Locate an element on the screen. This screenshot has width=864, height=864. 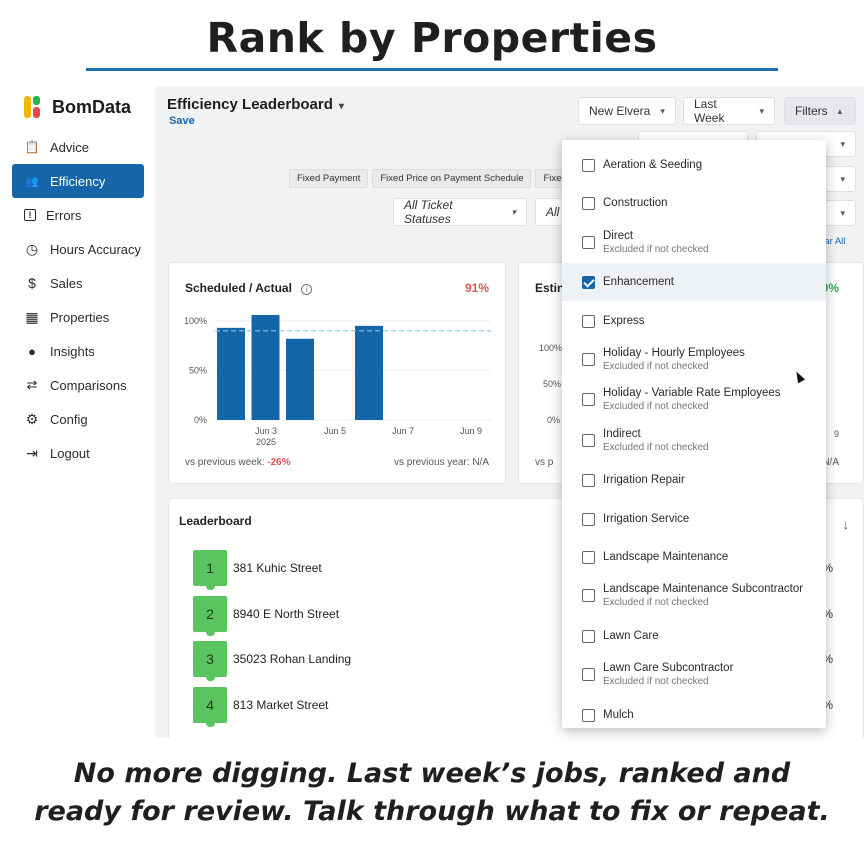
chart-title-text: Scheduled / Actual is located at coordinates (238, 288).